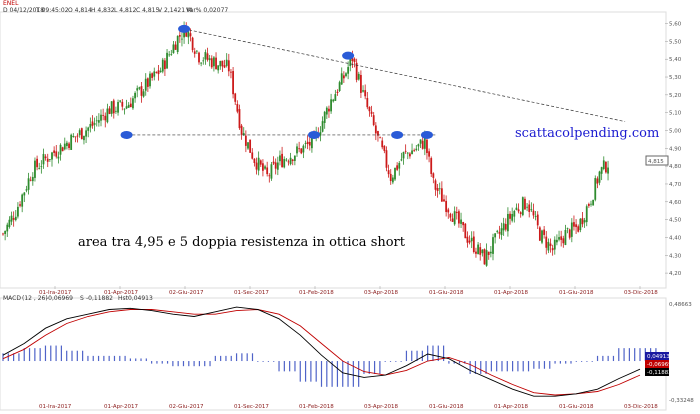 This screenshot has height=414, width=700. What do you see at coordinates (576, 293) in the screenshot?
I see `x-tick-label: 01-Giu-2018` at bounding box center [576, 293].